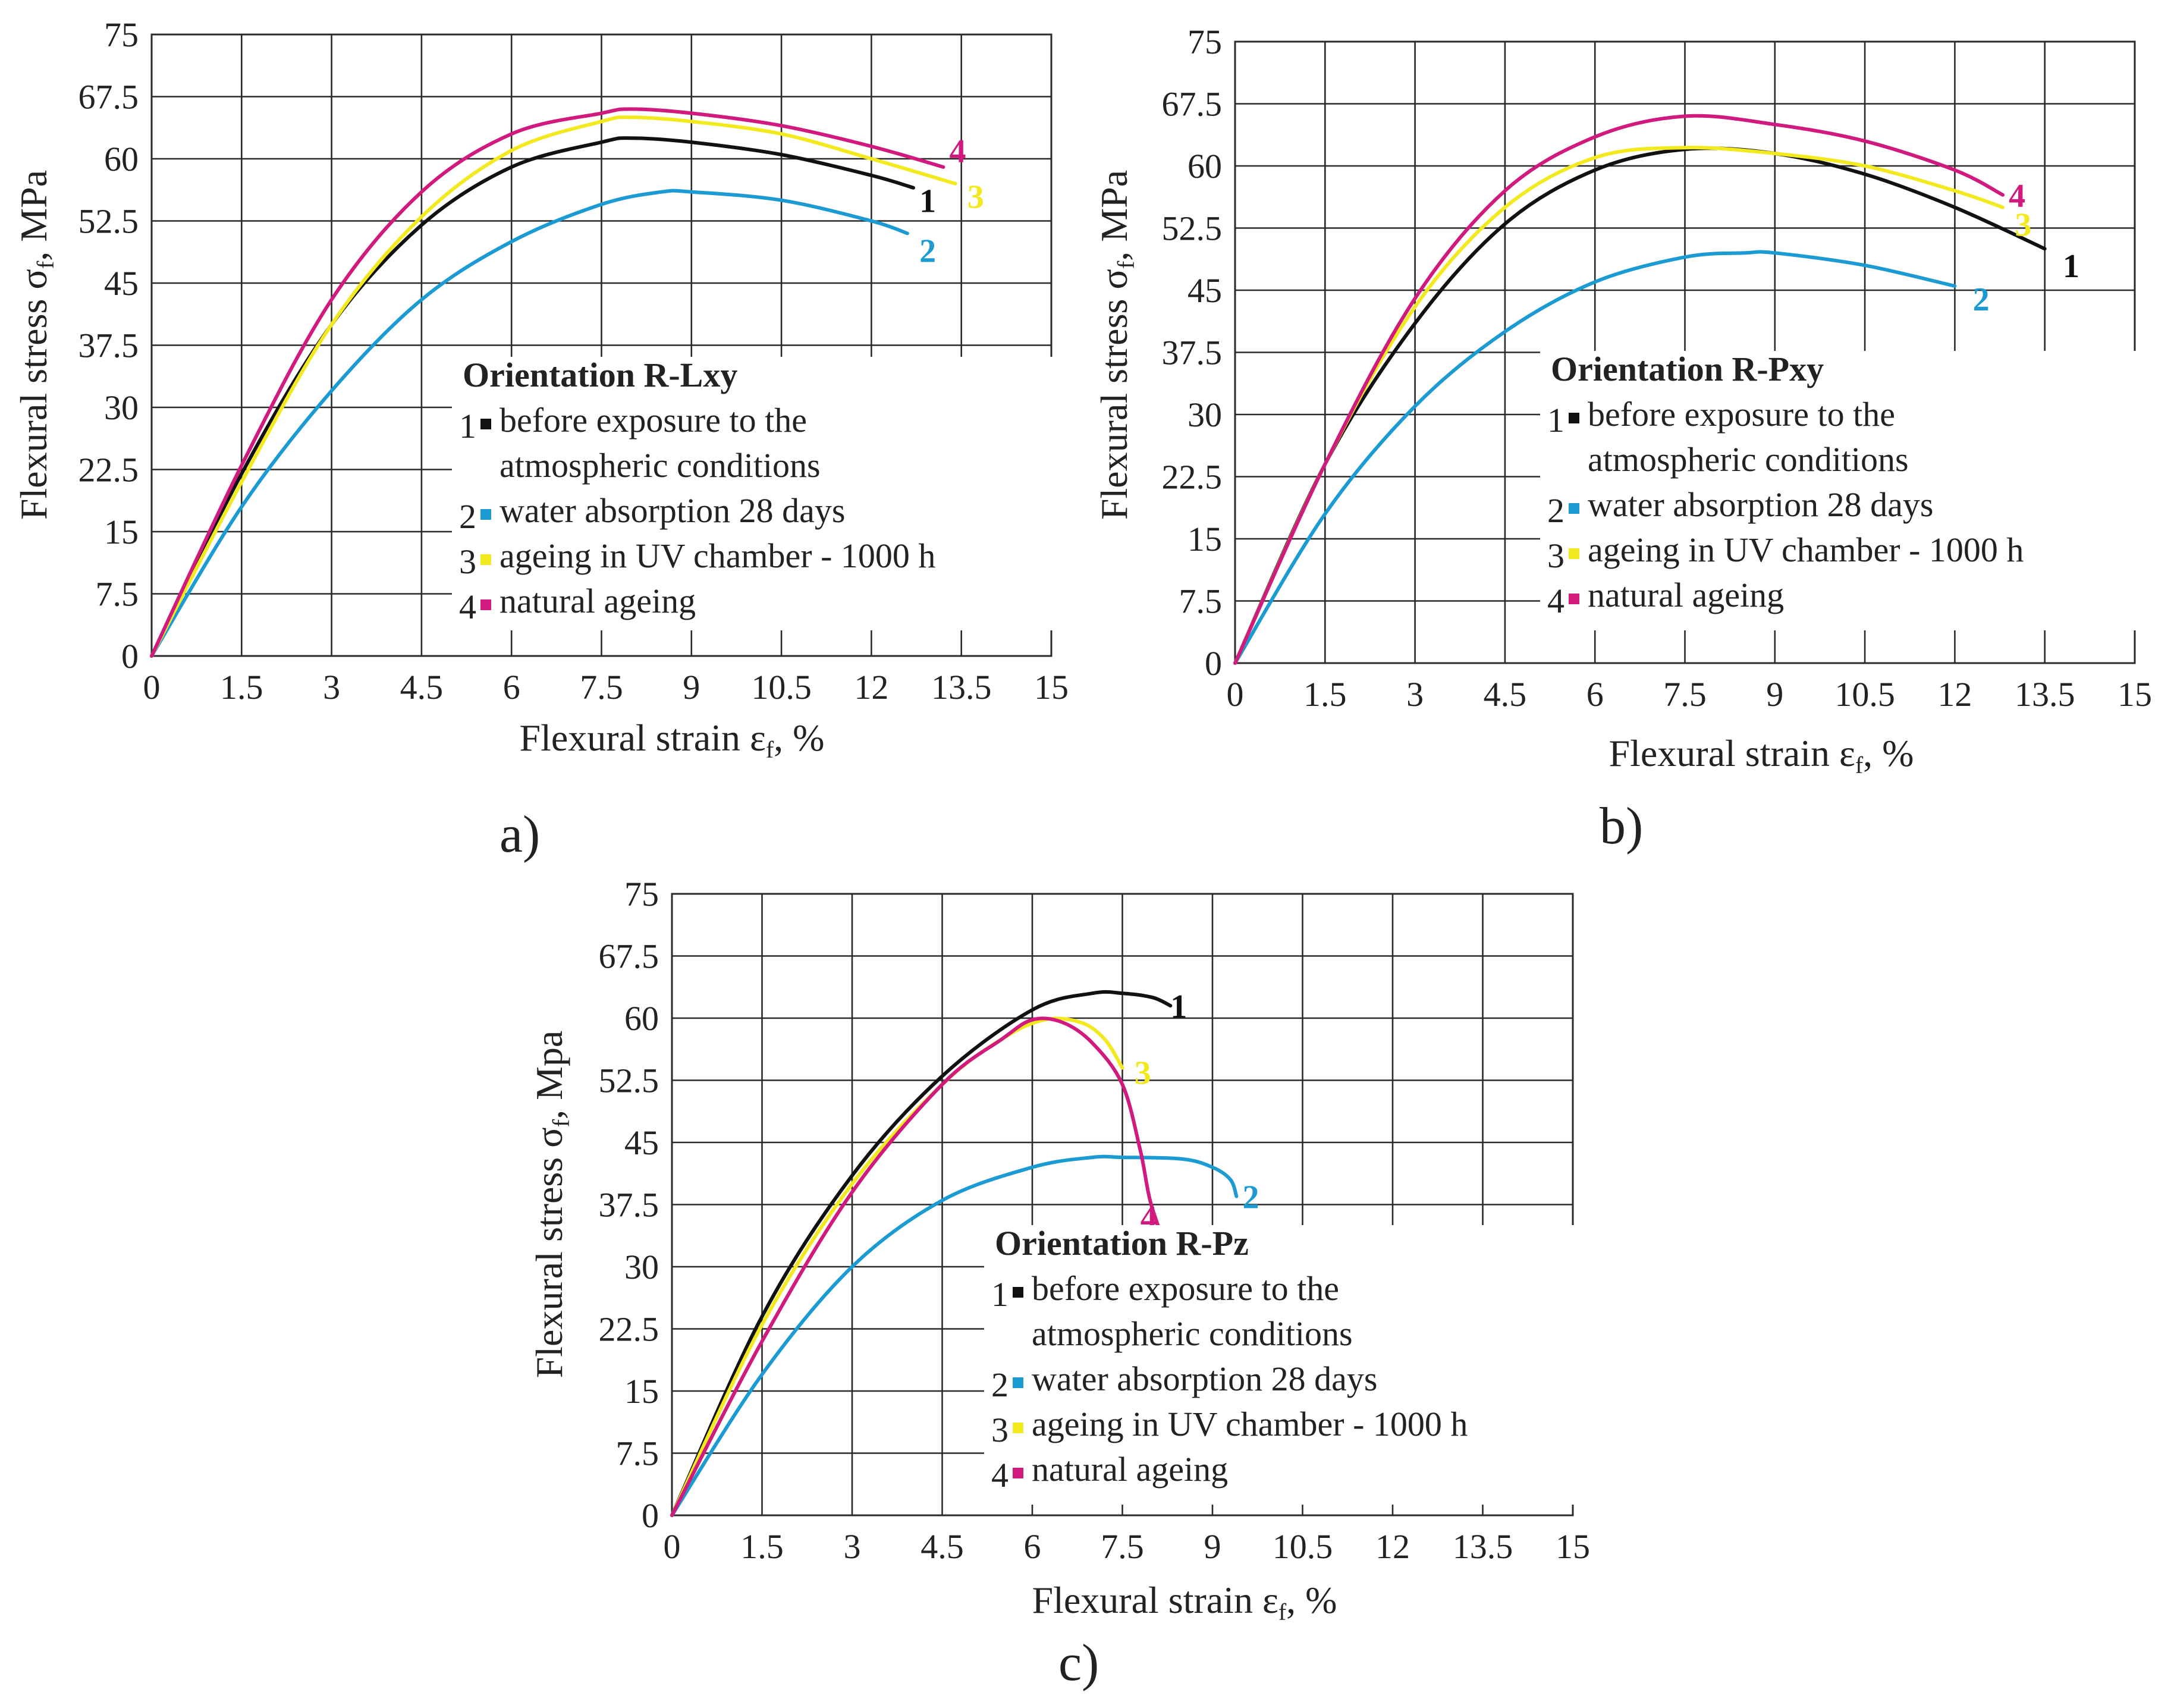  I want to click on legend-box-a, so click(755, 494).